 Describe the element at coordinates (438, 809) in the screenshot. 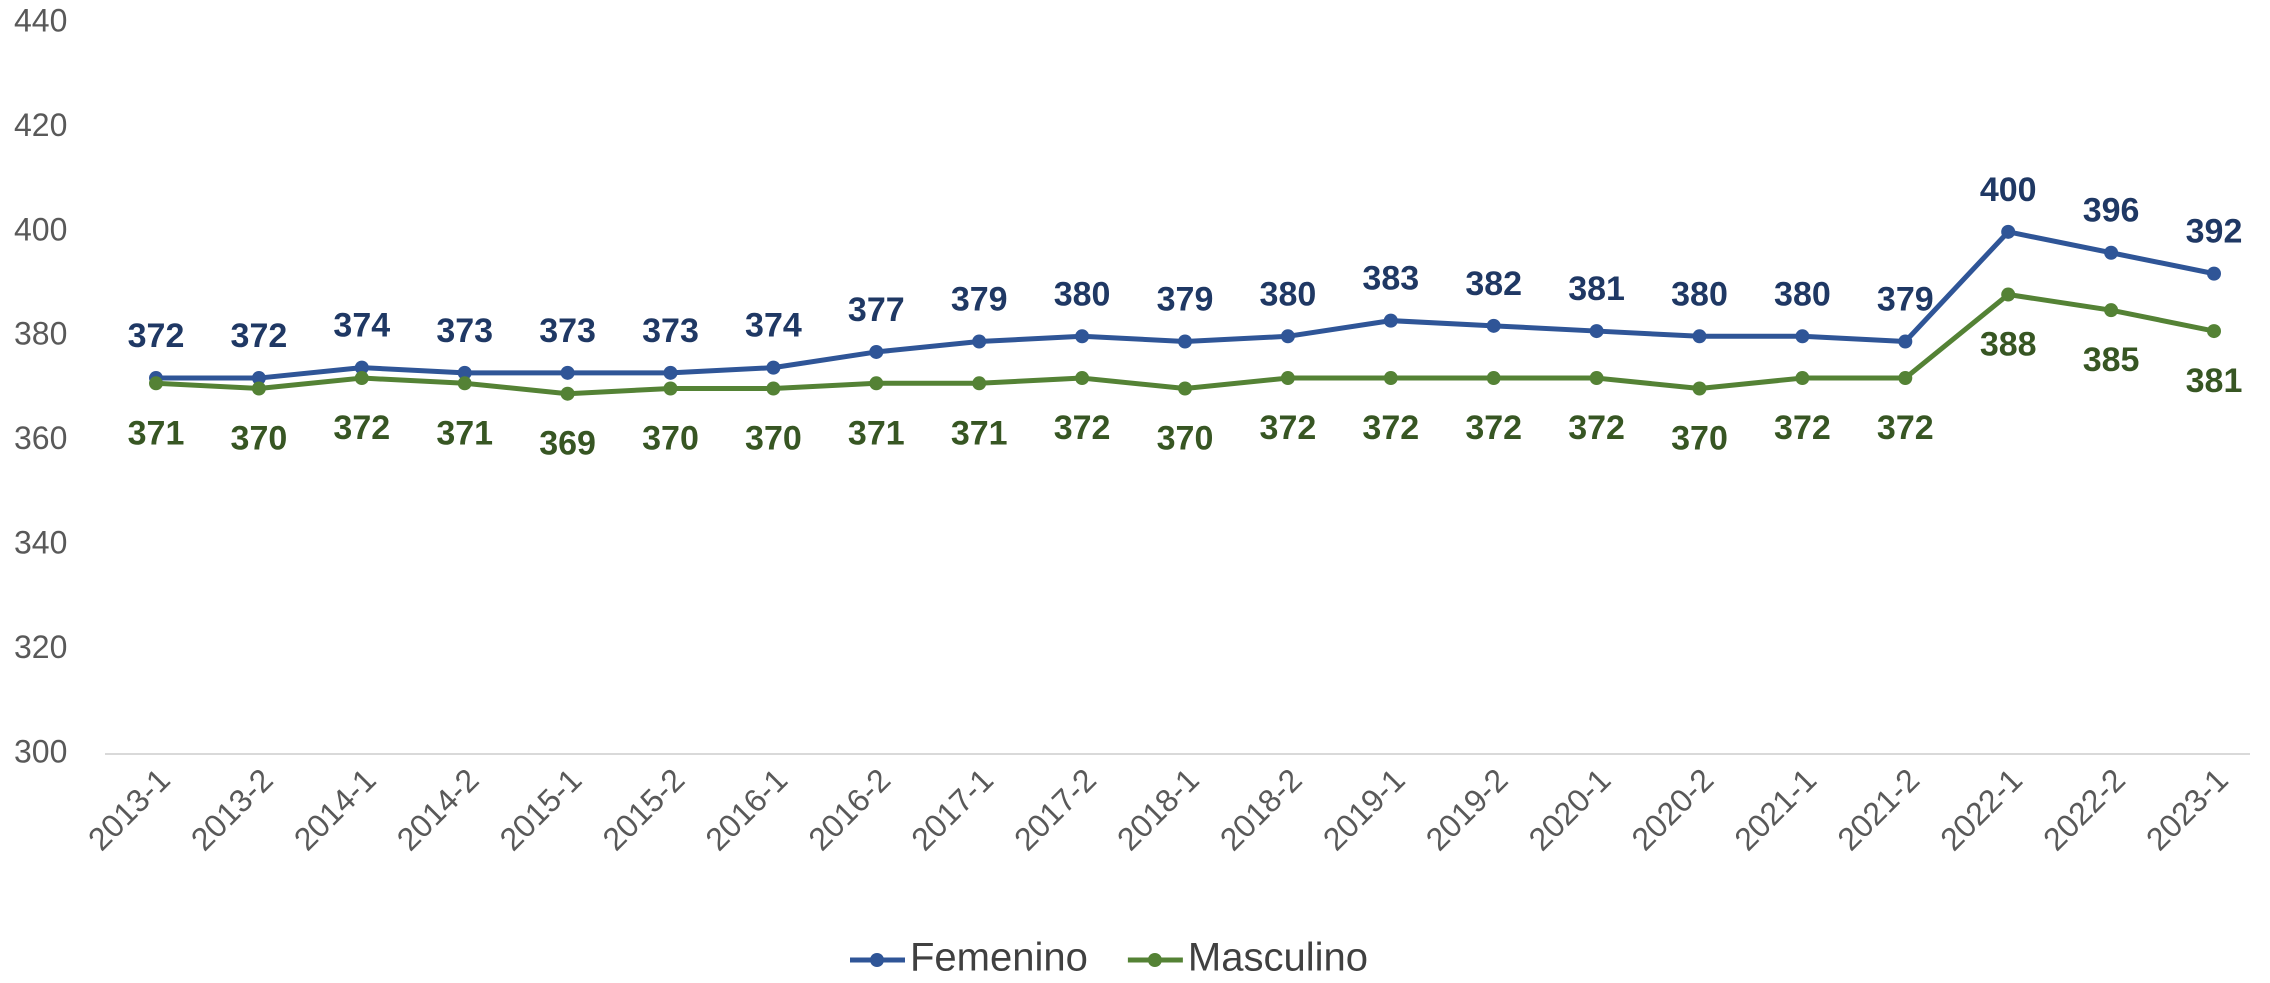

I see `x-tick-label: 2014-2` at that location.